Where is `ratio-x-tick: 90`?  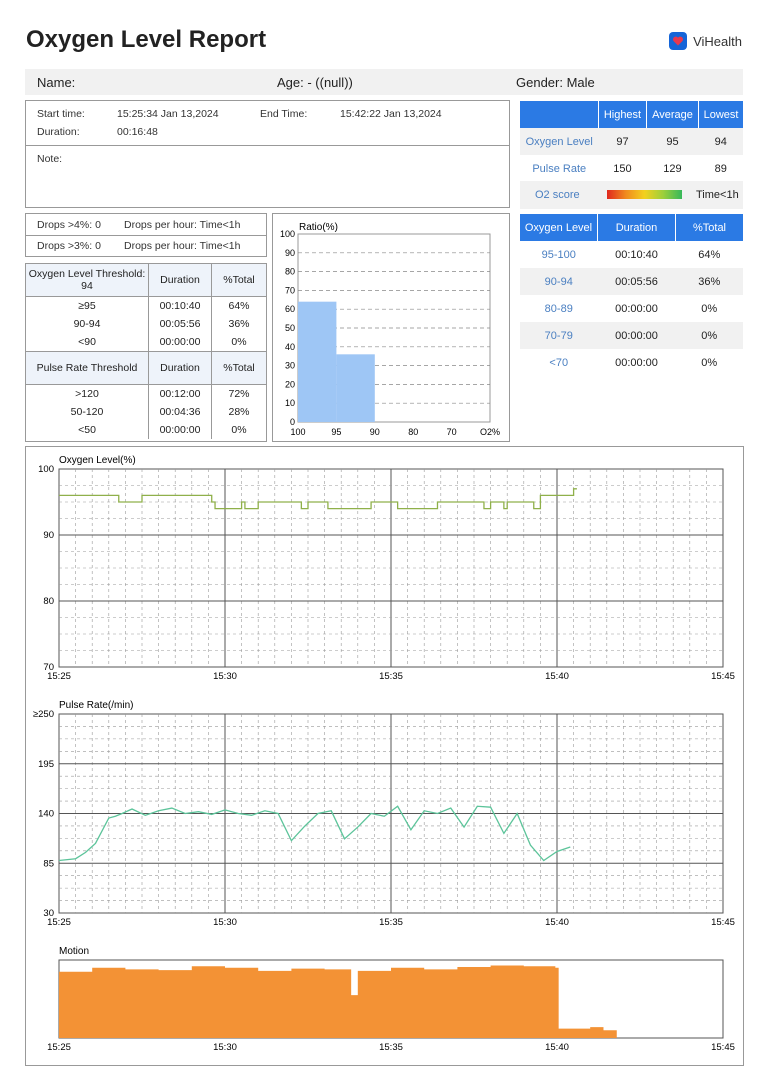 ratio-x-tick: 90 is located at coordinates (375, 432).